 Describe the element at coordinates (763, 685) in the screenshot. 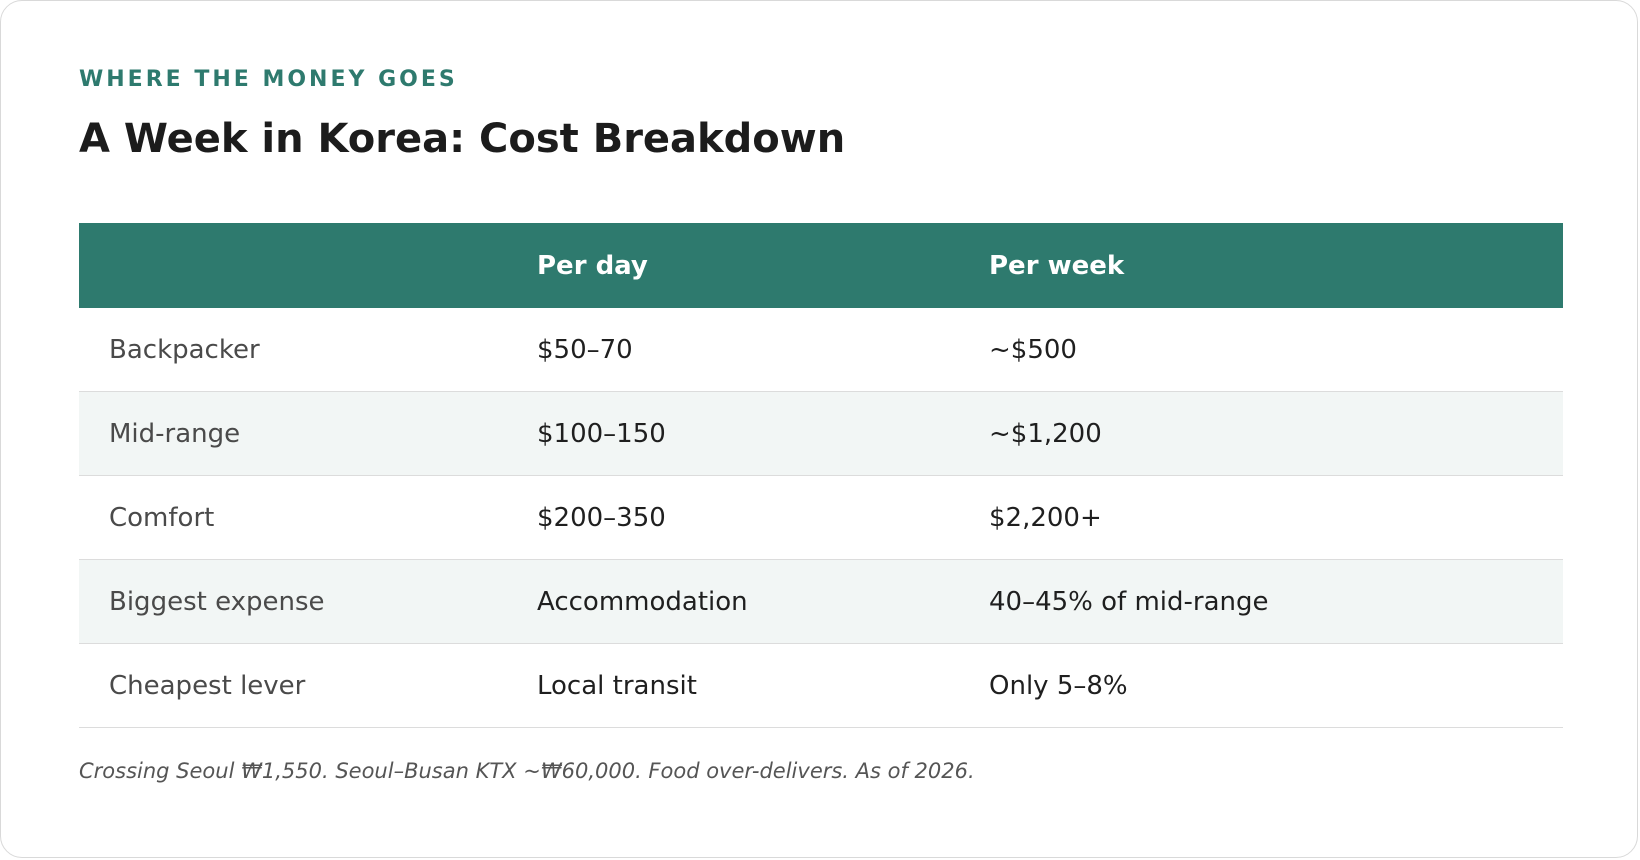

I see `per-day-value: Local transit` at that location.